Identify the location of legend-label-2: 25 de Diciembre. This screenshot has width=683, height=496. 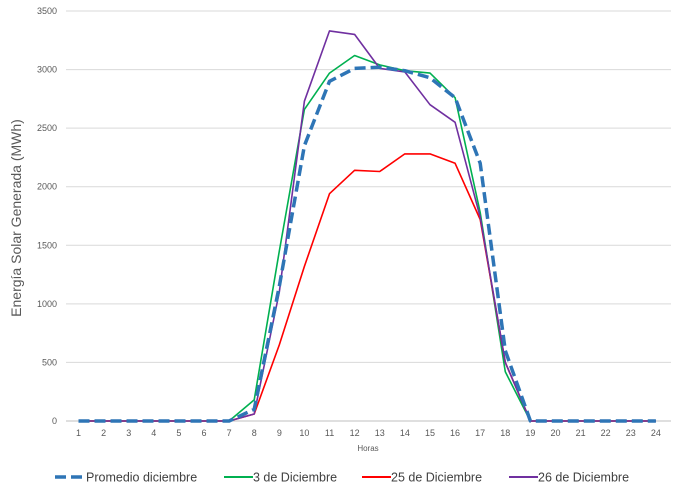
(436, 478).